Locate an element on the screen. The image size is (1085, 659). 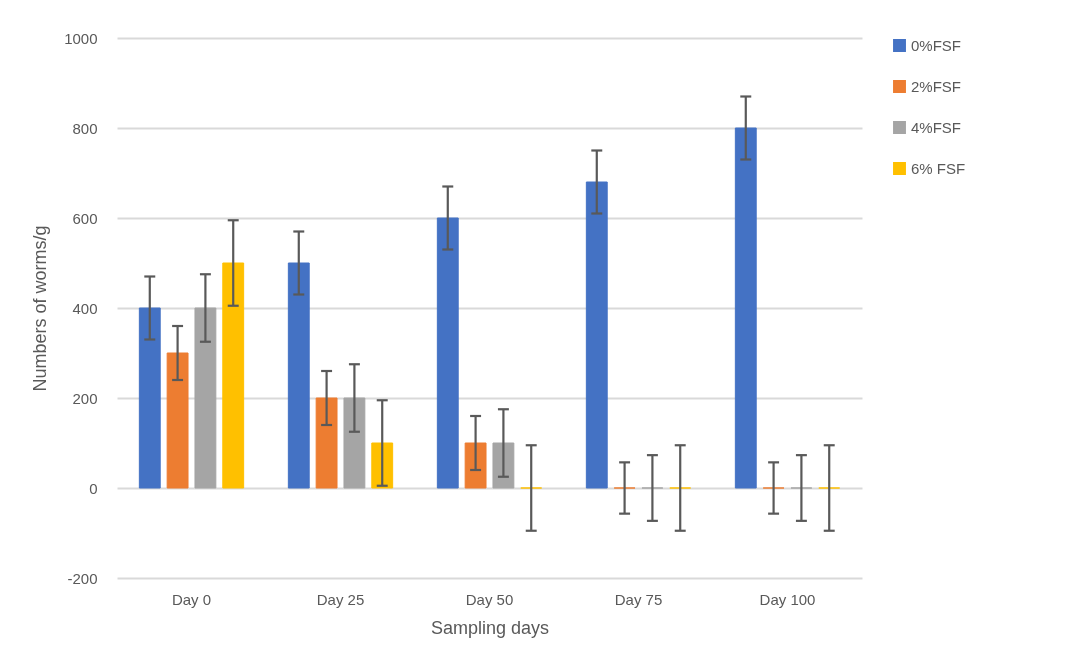
legend-label: 6% FSF is located at coordinates (938, 168).